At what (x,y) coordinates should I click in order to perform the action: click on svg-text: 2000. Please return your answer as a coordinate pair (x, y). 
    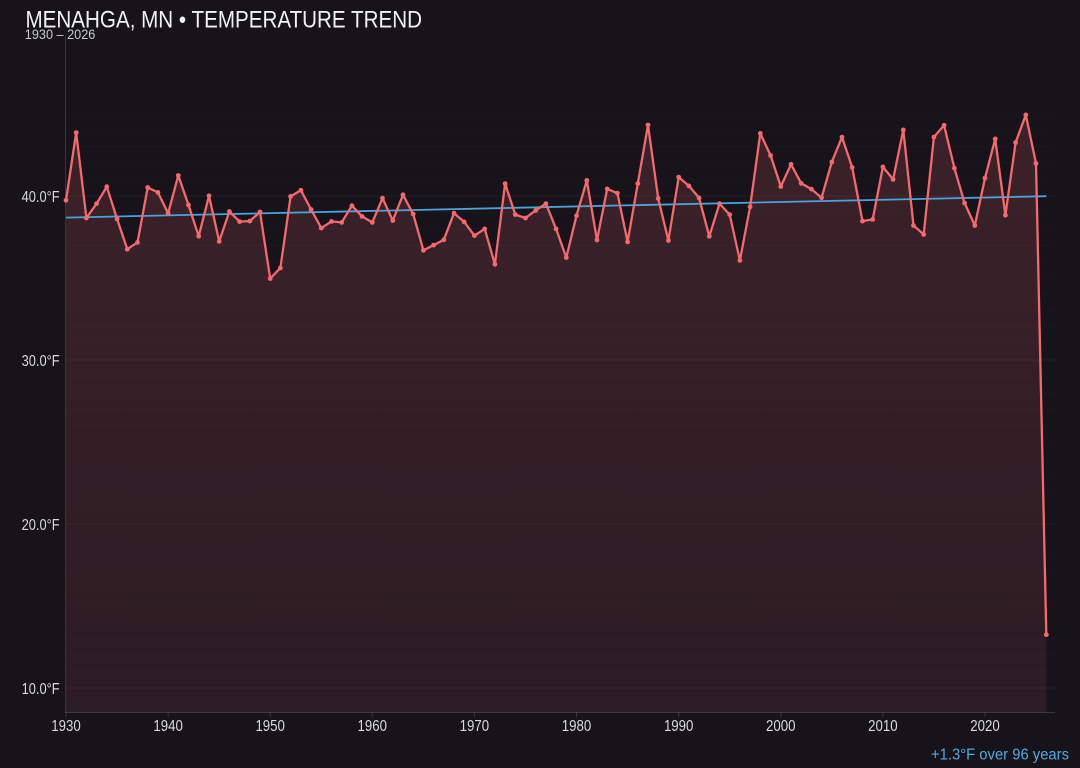
    Looking at the image, I should click on (781, 726).